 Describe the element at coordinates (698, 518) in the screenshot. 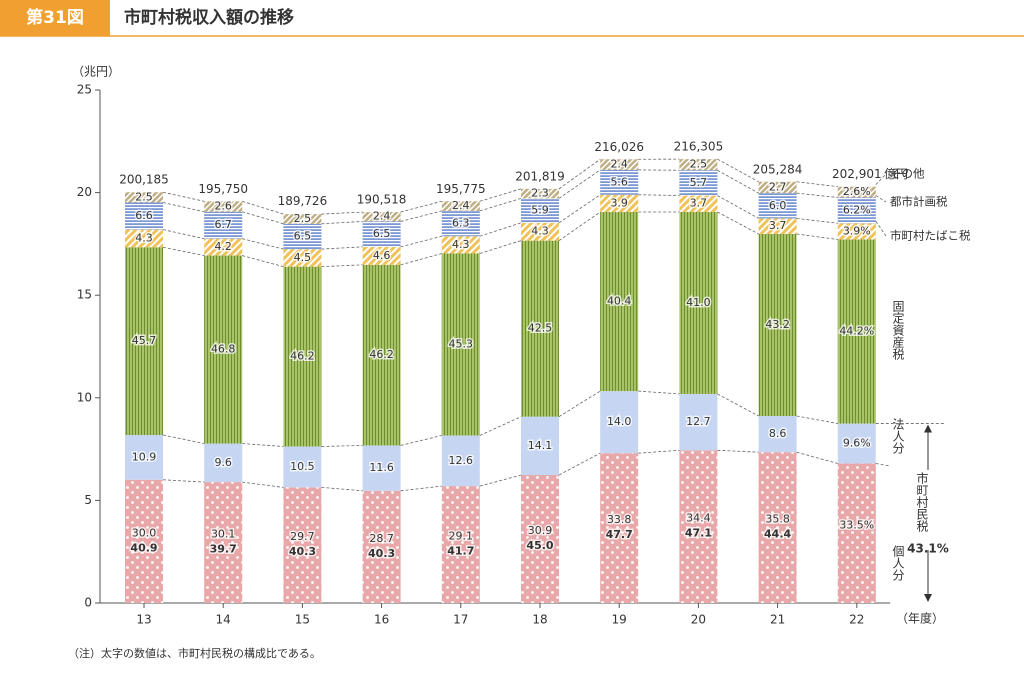

I see `data-label: 34.4` at that location.